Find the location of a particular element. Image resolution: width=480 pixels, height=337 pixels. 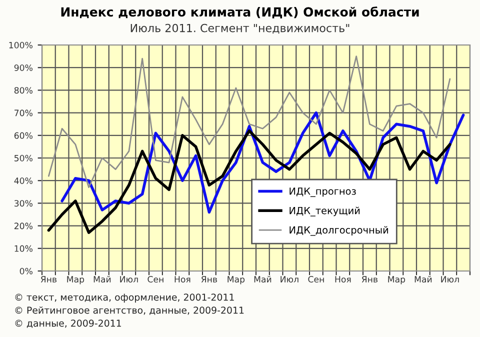

y-tick-label: 10% is located at coordinates (23, 248).